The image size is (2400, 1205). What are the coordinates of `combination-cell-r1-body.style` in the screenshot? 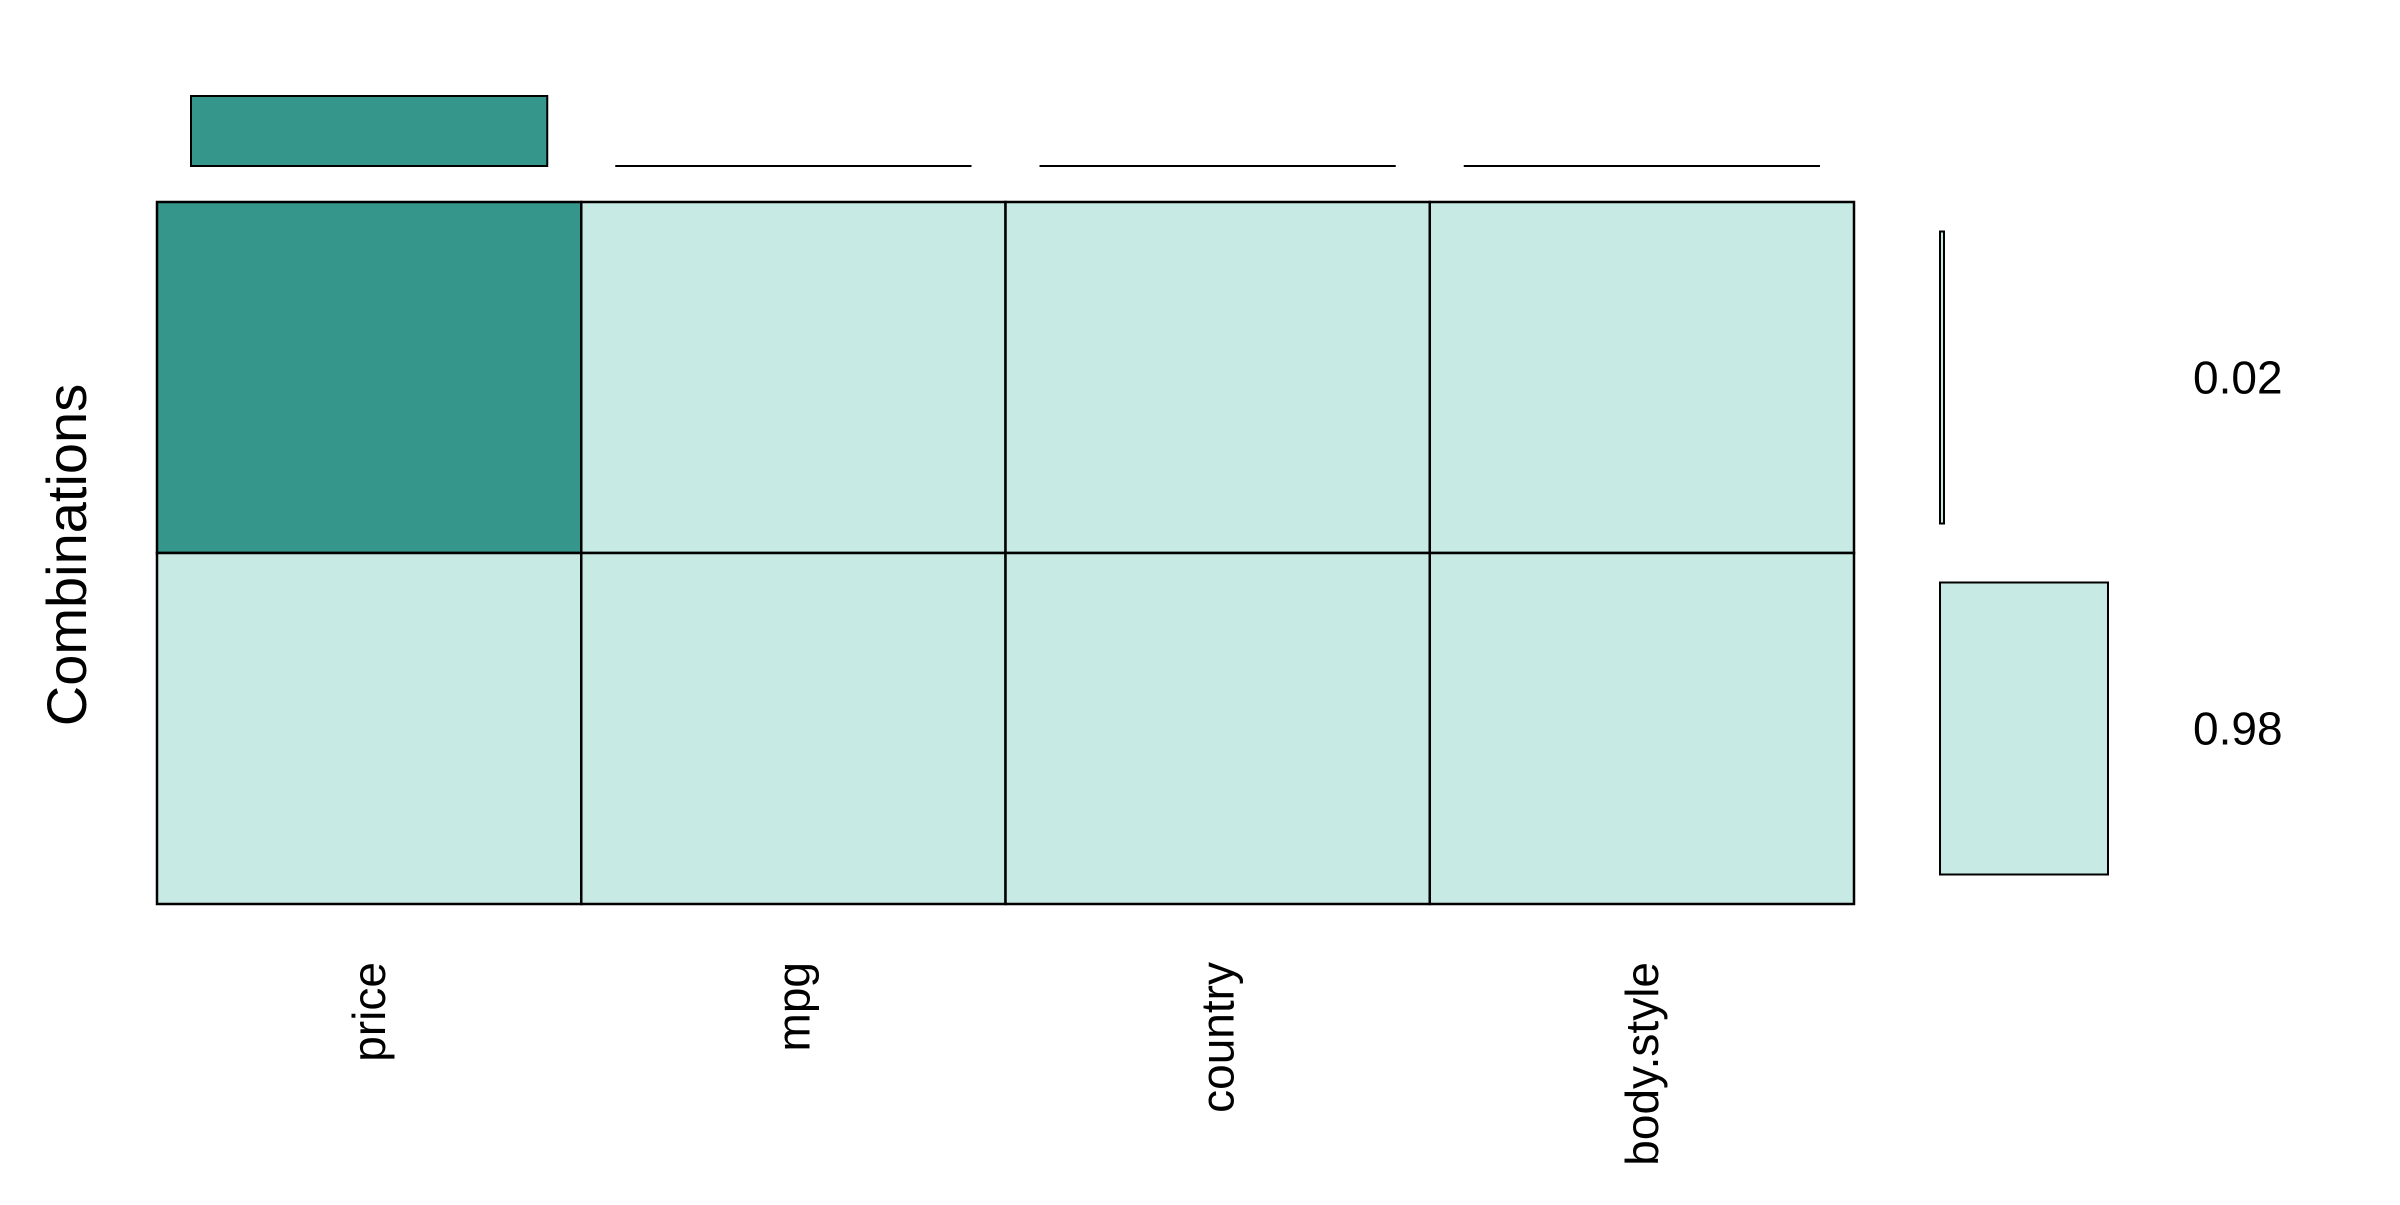 It's located at (1642, 377).